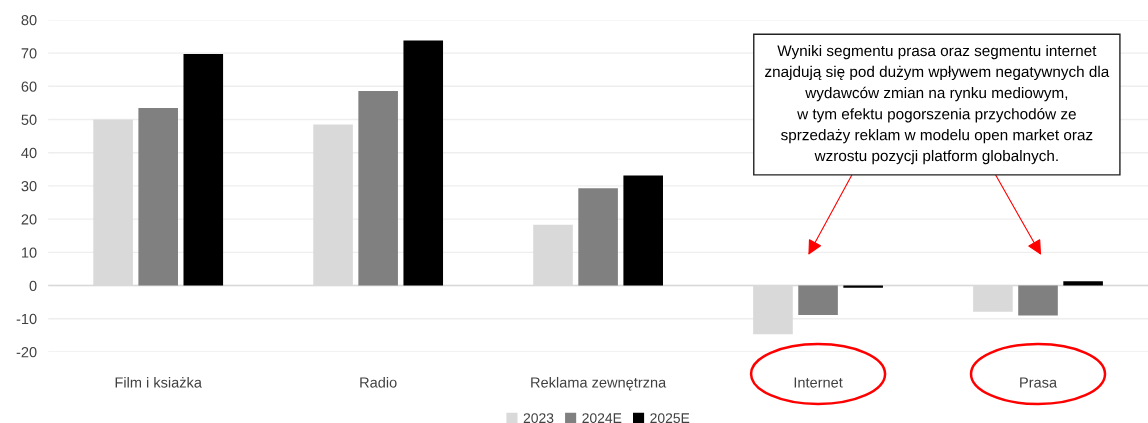 The image size is (1148, 423). I want to click on x-tick-label: Reklama zewnętrzna, so click(599, 383).